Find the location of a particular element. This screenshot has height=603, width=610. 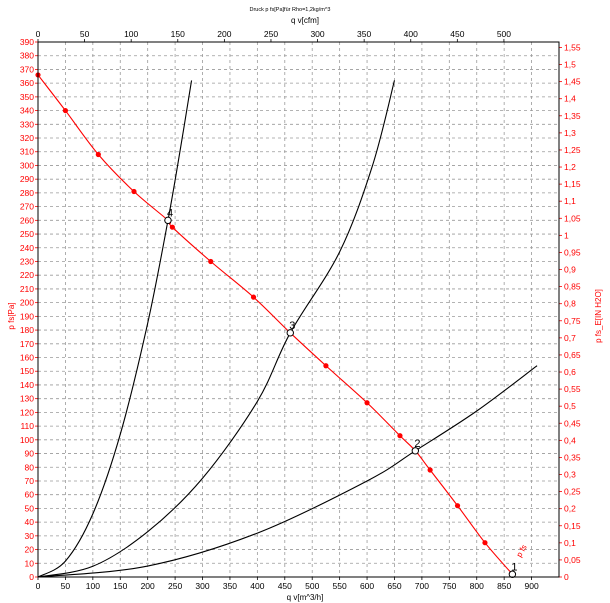

x2-tick-label: 100 is located at coordinates (131, 34).